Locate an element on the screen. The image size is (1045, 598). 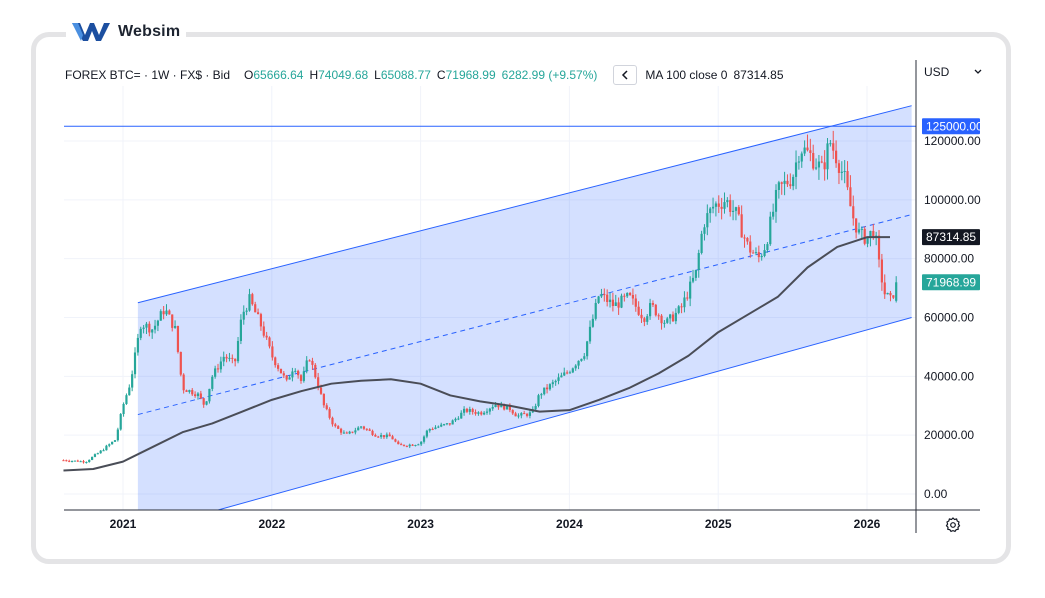
y-tick-label: 80000.00 is located at coordinates (949, 259).